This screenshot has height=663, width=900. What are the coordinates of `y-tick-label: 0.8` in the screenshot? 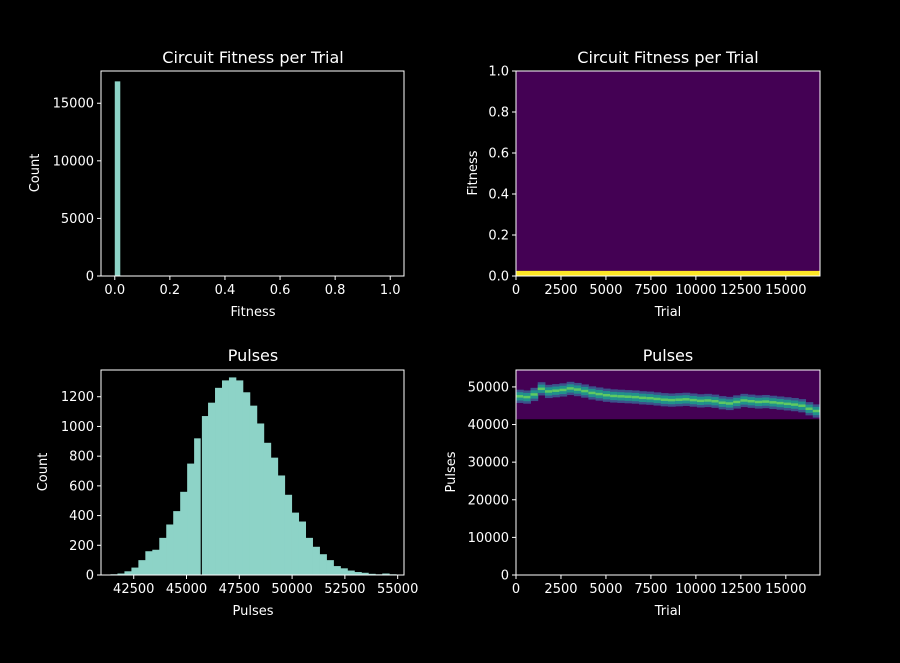 It's located at (498, 113).